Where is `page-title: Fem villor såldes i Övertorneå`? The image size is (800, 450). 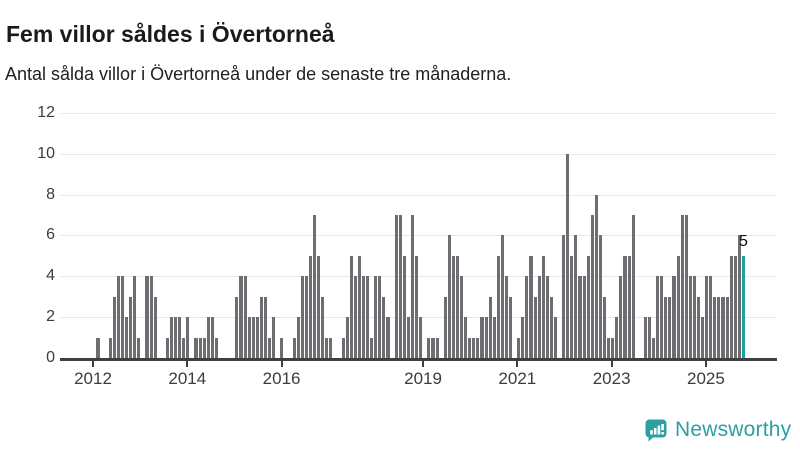 page-title: Fem villor såldes i Övertorneå is located at coordinates (170, 34).